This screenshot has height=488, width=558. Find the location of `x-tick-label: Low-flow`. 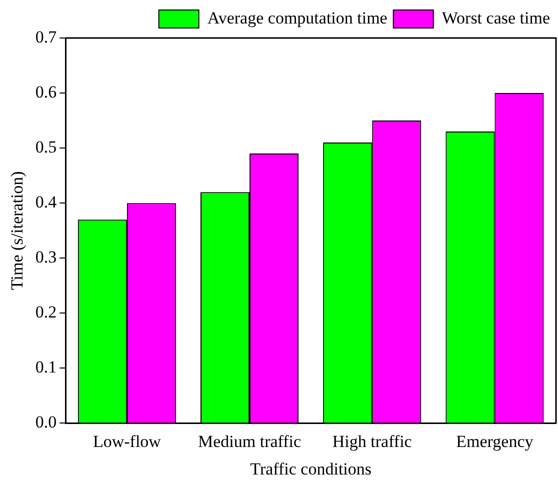

x-tick-label: Low-flow is located at coordinates (127, 441).